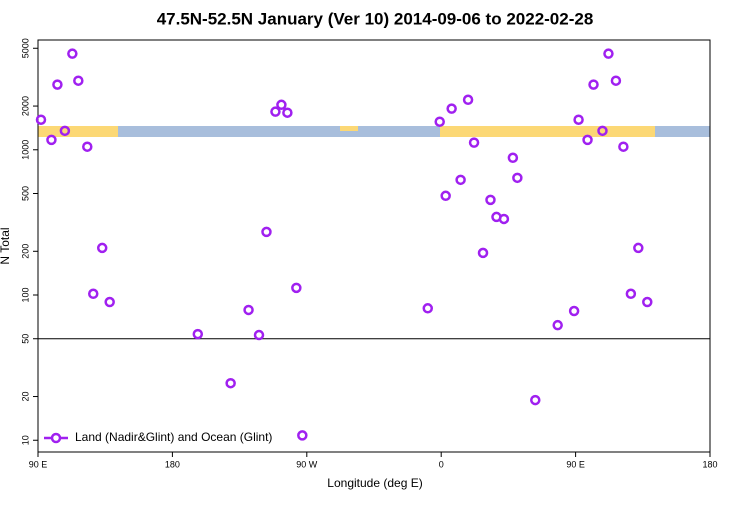 This screenshot has height=505, width=750. What do you see at coordinates (25, 339) in the screenshot?
I see `y-tick-label: 50` at bounding box center [25, 339].